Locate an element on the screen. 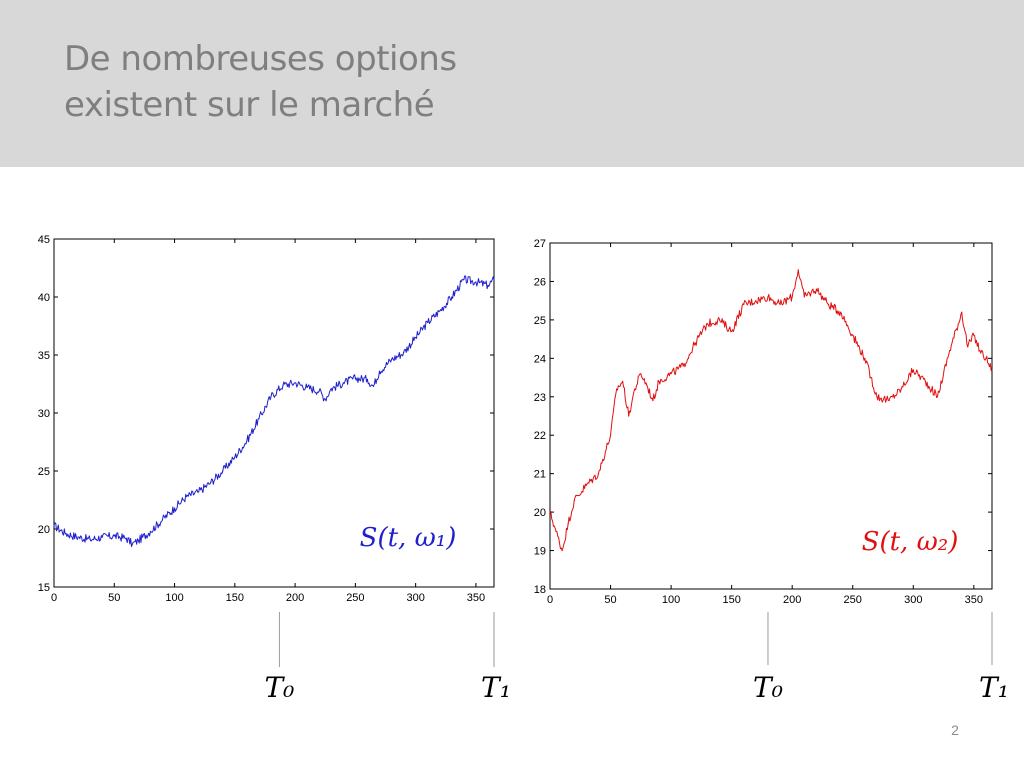  y-tick-label: 19 is located at coordinates (540, 552).